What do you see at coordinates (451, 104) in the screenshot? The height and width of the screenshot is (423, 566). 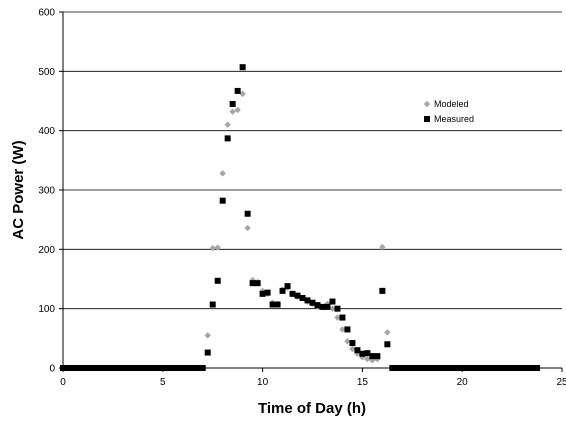 I see `legend-label: Modeled` at bounding box center [451, 104].